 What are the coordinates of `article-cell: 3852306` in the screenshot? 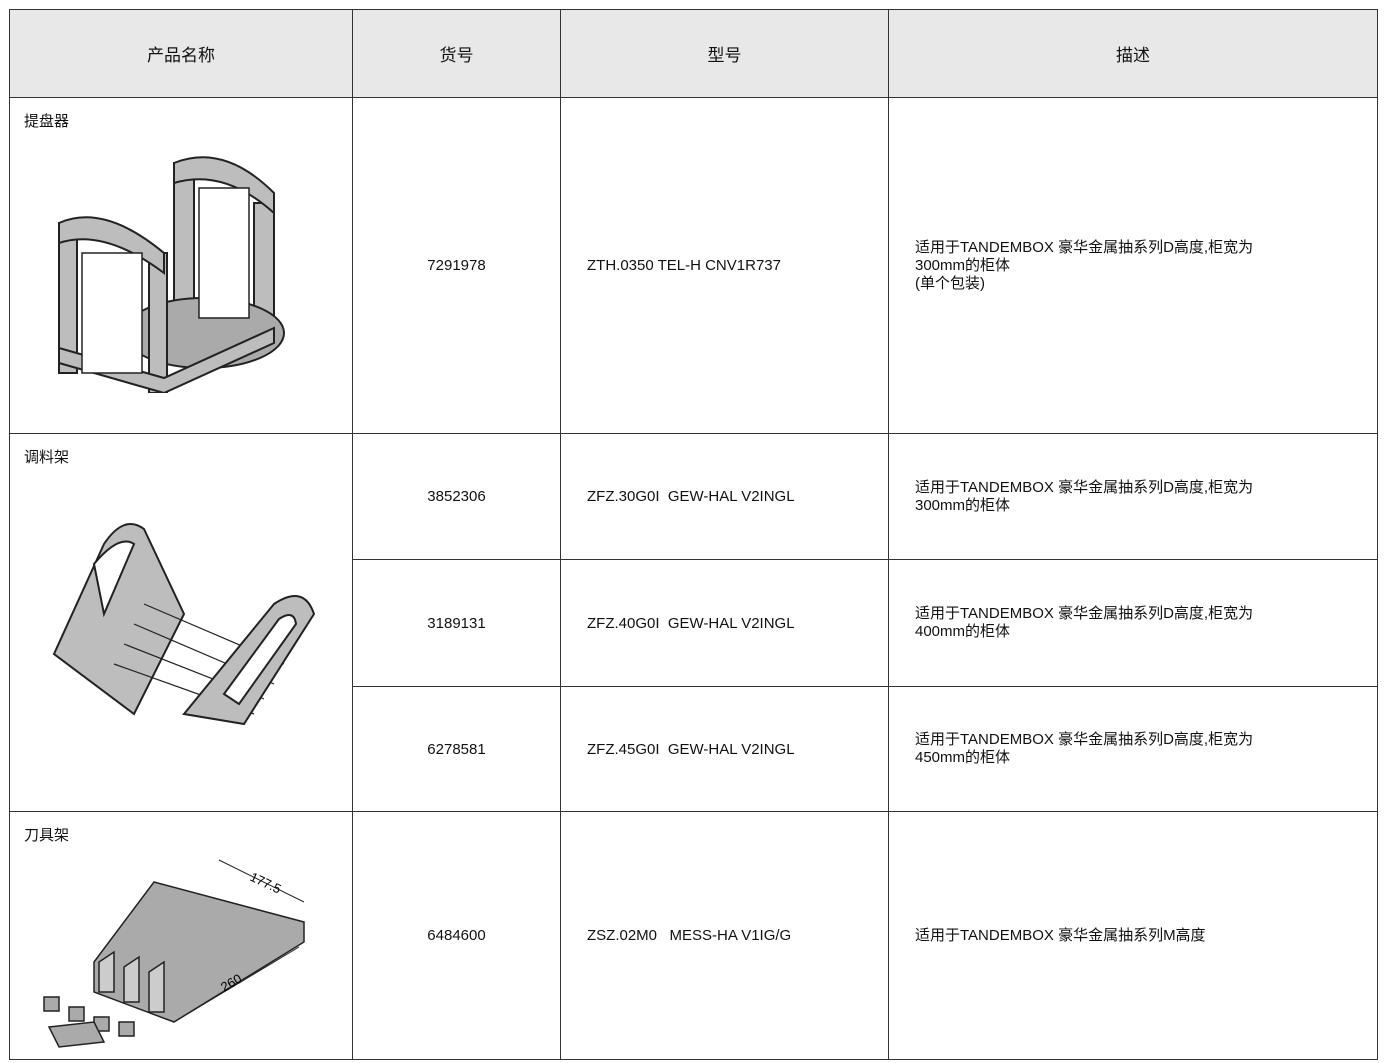 It's located at (456, 496).